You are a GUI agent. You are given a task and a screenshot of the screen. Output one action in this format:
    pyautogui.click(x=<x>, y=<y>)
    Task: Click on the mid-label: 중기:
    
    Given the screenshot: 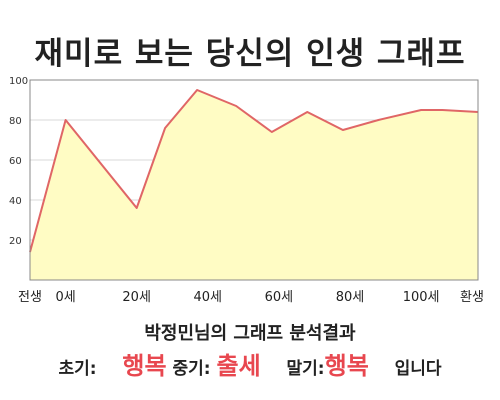 What is the action you would take?
    pyautogui.click(x=191, y=369)
    